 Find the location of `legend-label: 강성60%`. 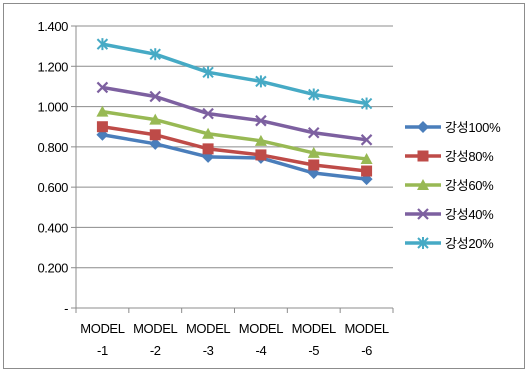

legend-label: 강성60% is located at coordinates (469, 185).